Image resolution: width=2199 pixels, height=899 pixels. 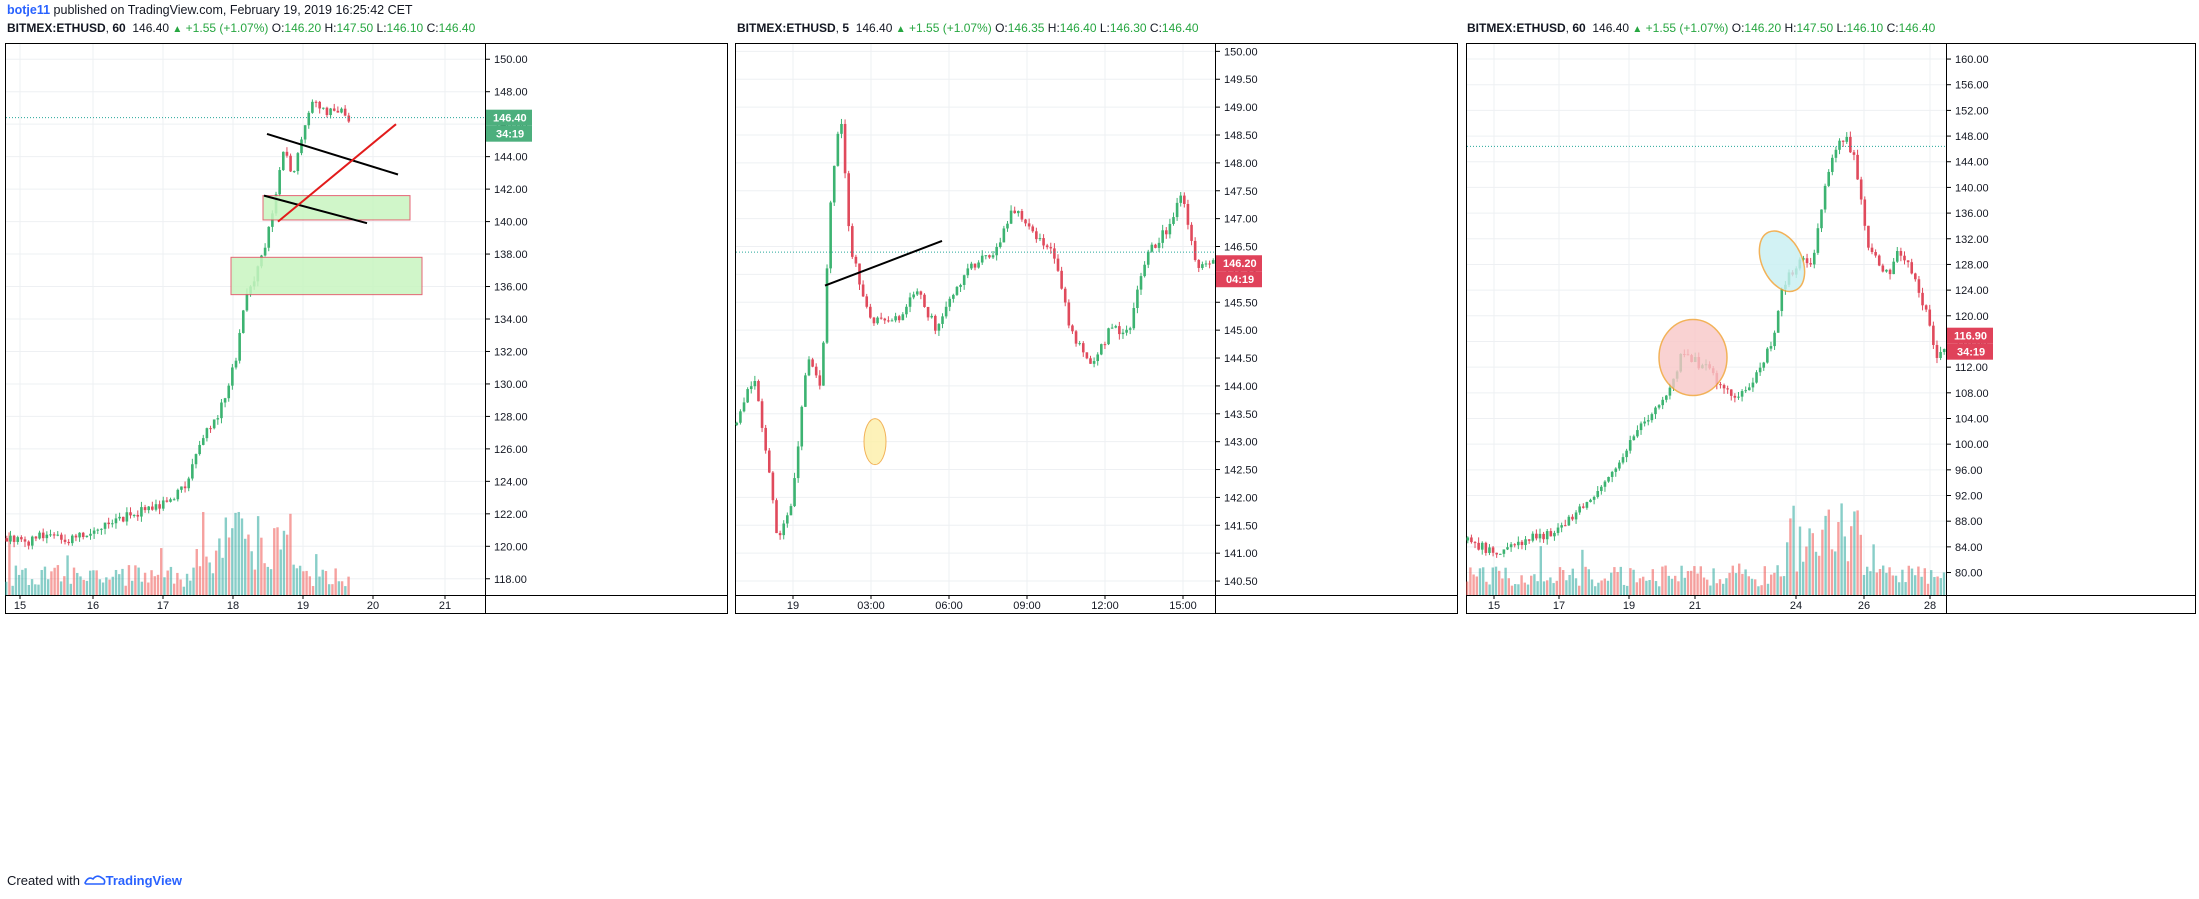 I want to click on author-link: botje11, so click(x=29, y=10).